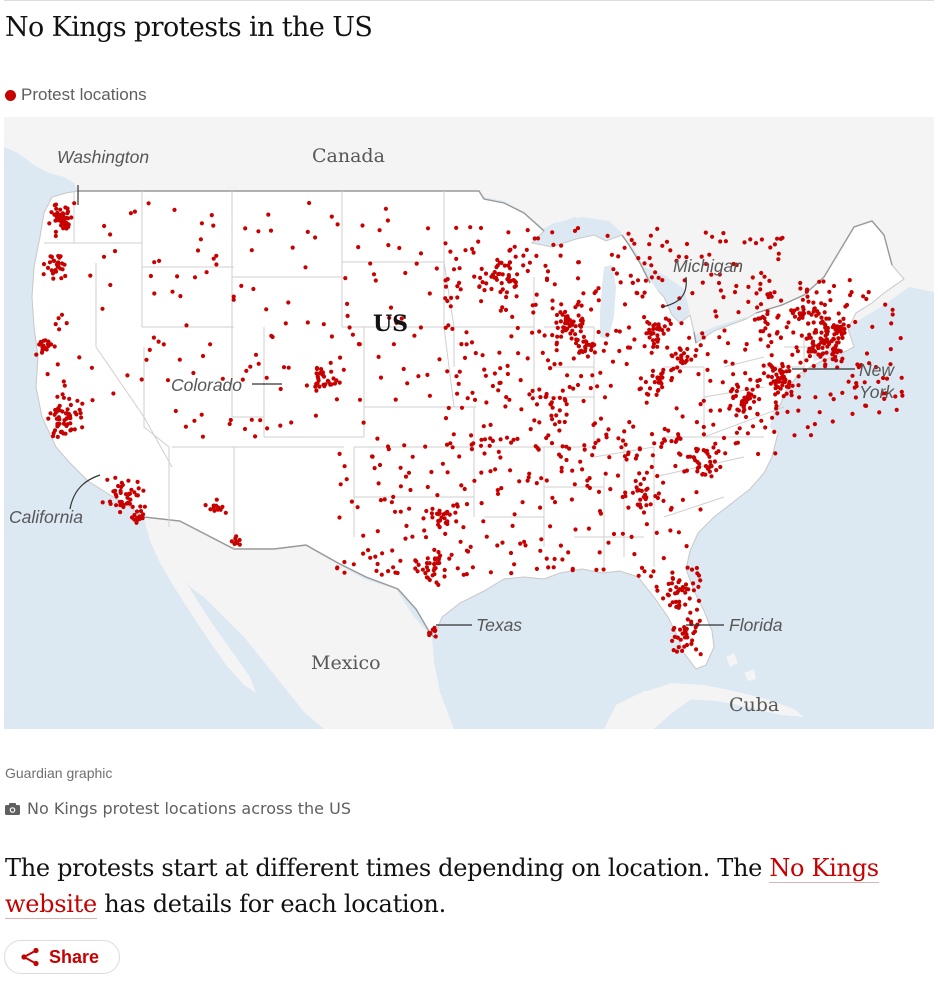 This screenshot has width=938, height=986. I want to click on no-kings-website-link: No Kings website, so click(442, 886).